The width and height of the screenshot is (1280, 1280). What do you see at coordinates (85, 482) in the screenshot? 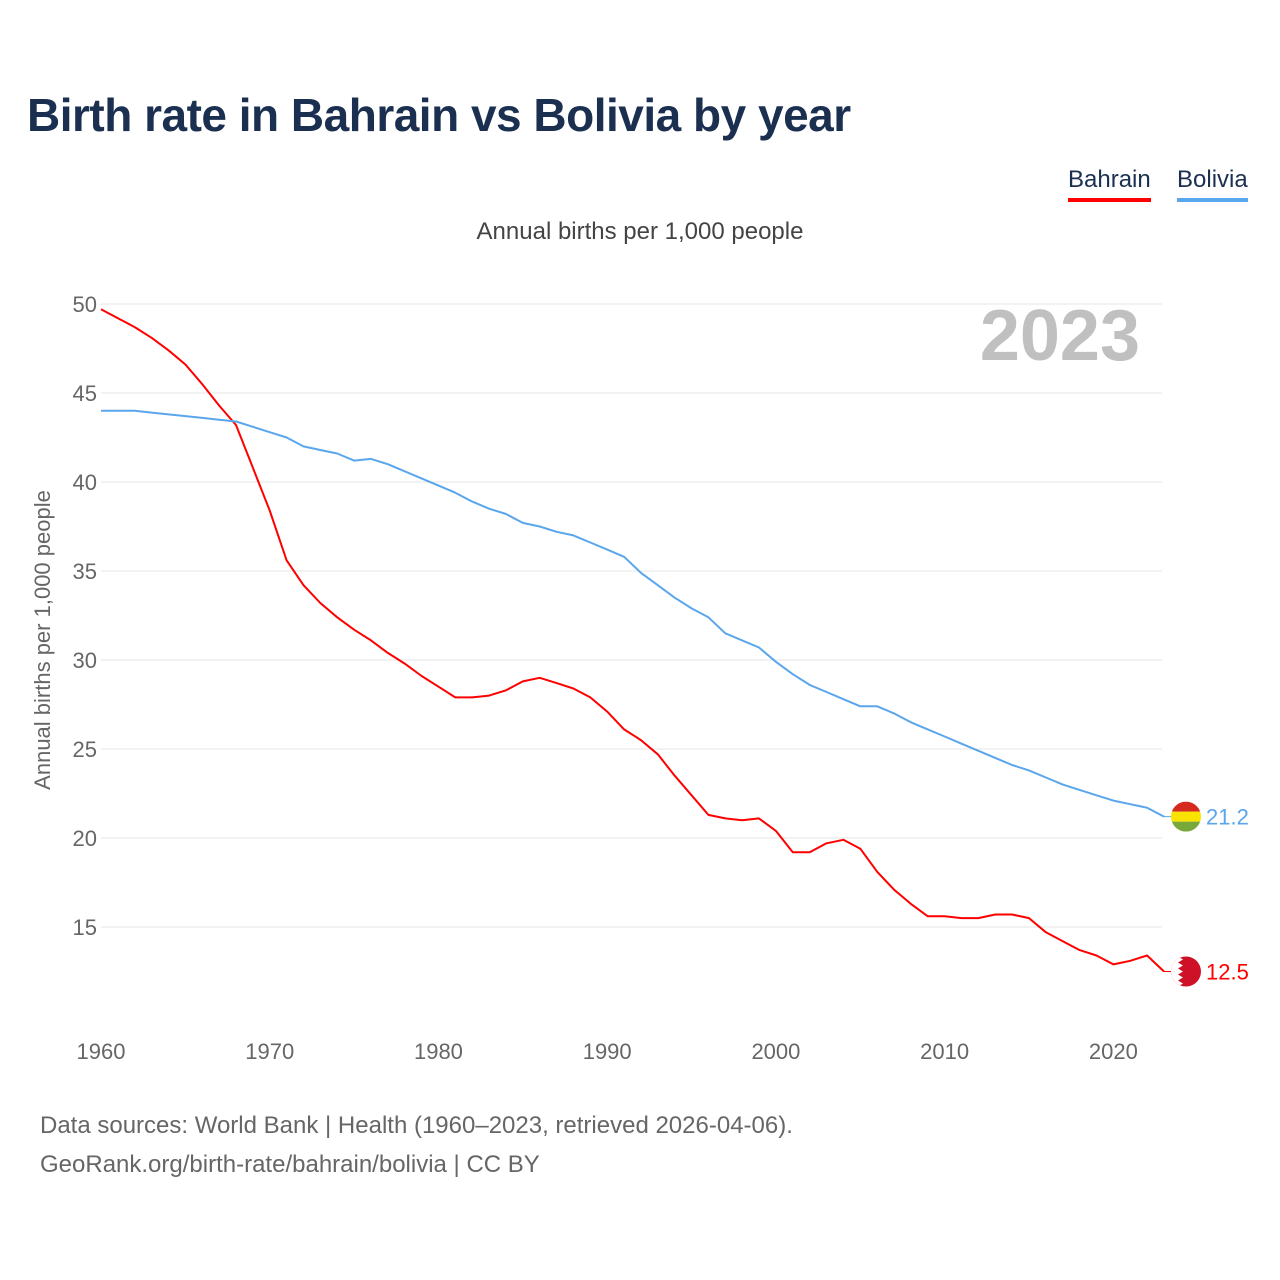
I see `y-tick-label: 40` at bounding box center [85, 482].